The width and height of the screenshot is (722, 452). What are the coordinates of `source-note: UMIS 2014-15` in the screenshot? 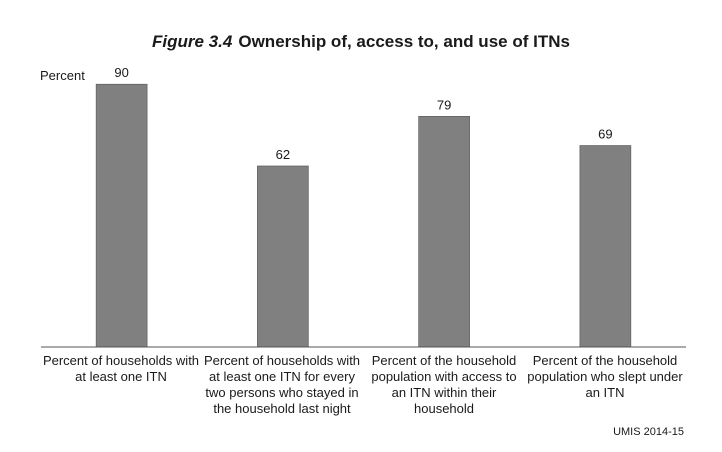 It's located at (648, 432).